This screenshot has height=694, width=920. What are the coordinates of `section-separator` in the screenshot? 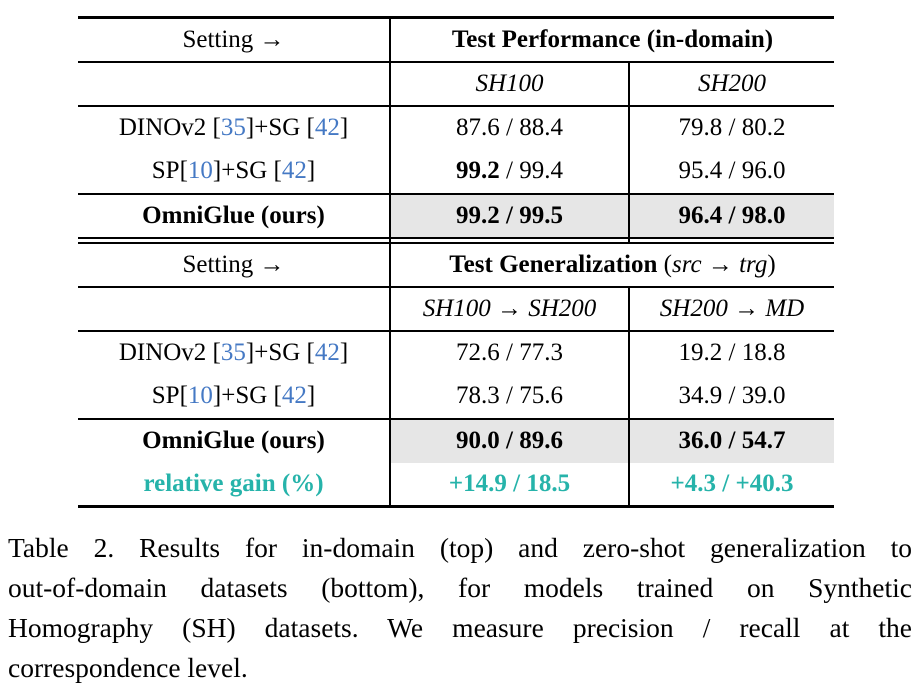 It's located at (456, 240).